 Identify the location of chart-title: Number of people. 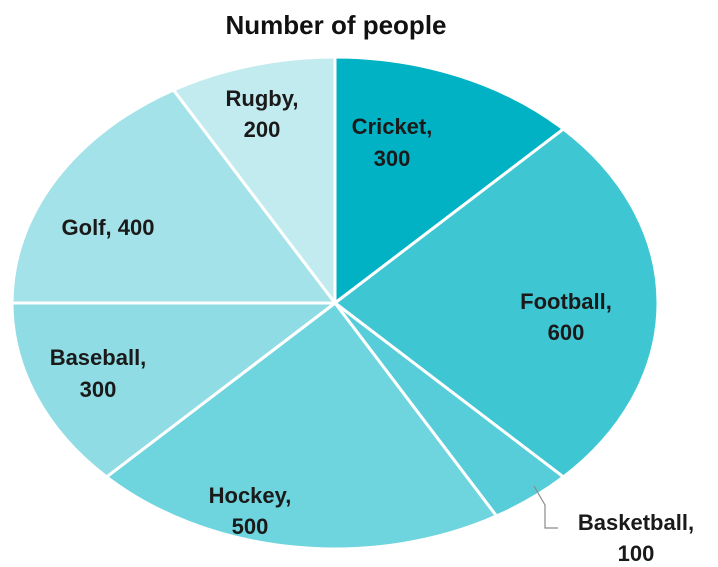
(335, 25).